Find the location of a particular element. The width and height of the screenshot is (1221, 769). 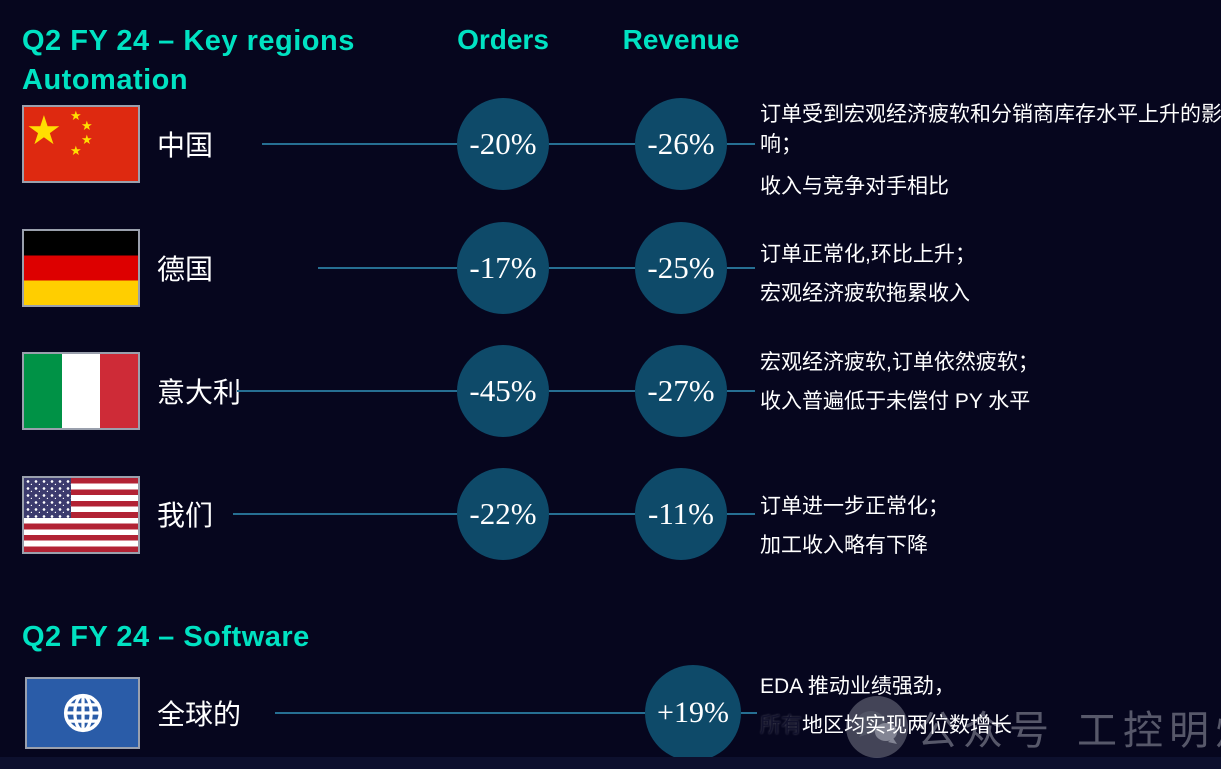

region-label-us: 我们 is located at coordinates (185, 515).